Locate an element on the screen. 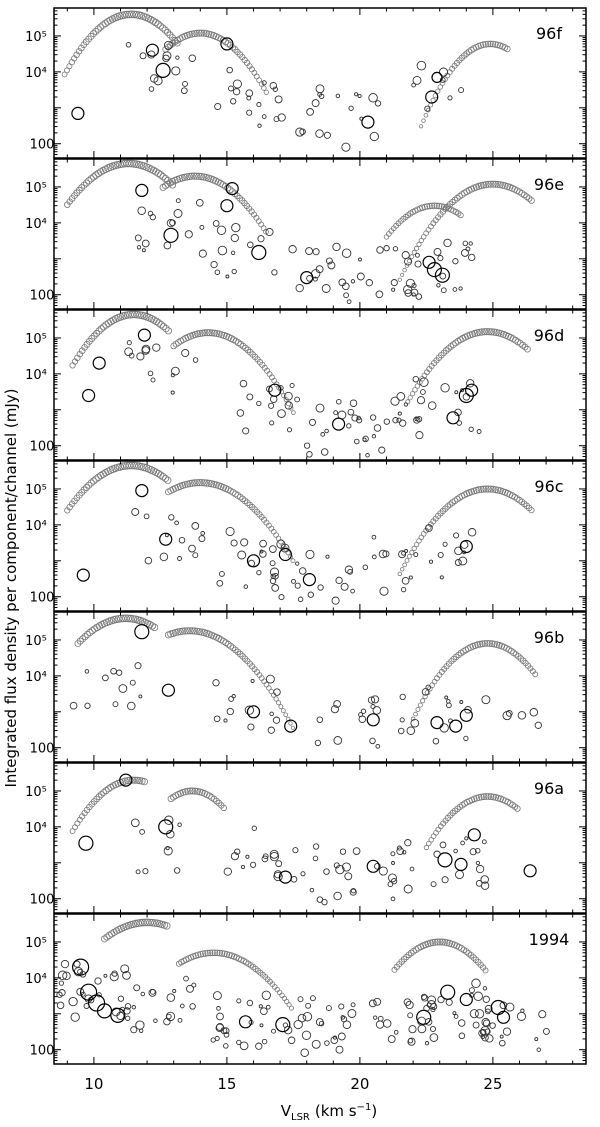 Image resolution: width=600 pixels, height=1127 pixels. x-axis-label-symbol: V is located at coordinates (286, 1111).